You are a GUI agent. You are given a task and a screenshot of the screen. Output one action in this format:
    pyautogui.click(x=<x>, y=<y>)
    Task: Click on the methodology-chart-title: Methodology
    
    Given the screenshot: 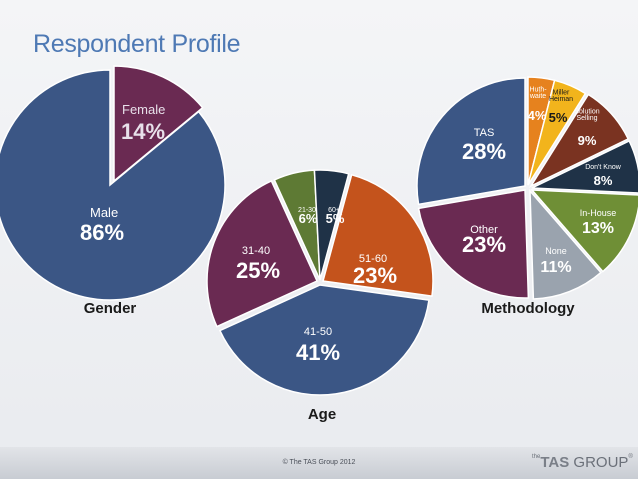 What is the action you would take?
    pyautogui.click(x=528, y=308)
    